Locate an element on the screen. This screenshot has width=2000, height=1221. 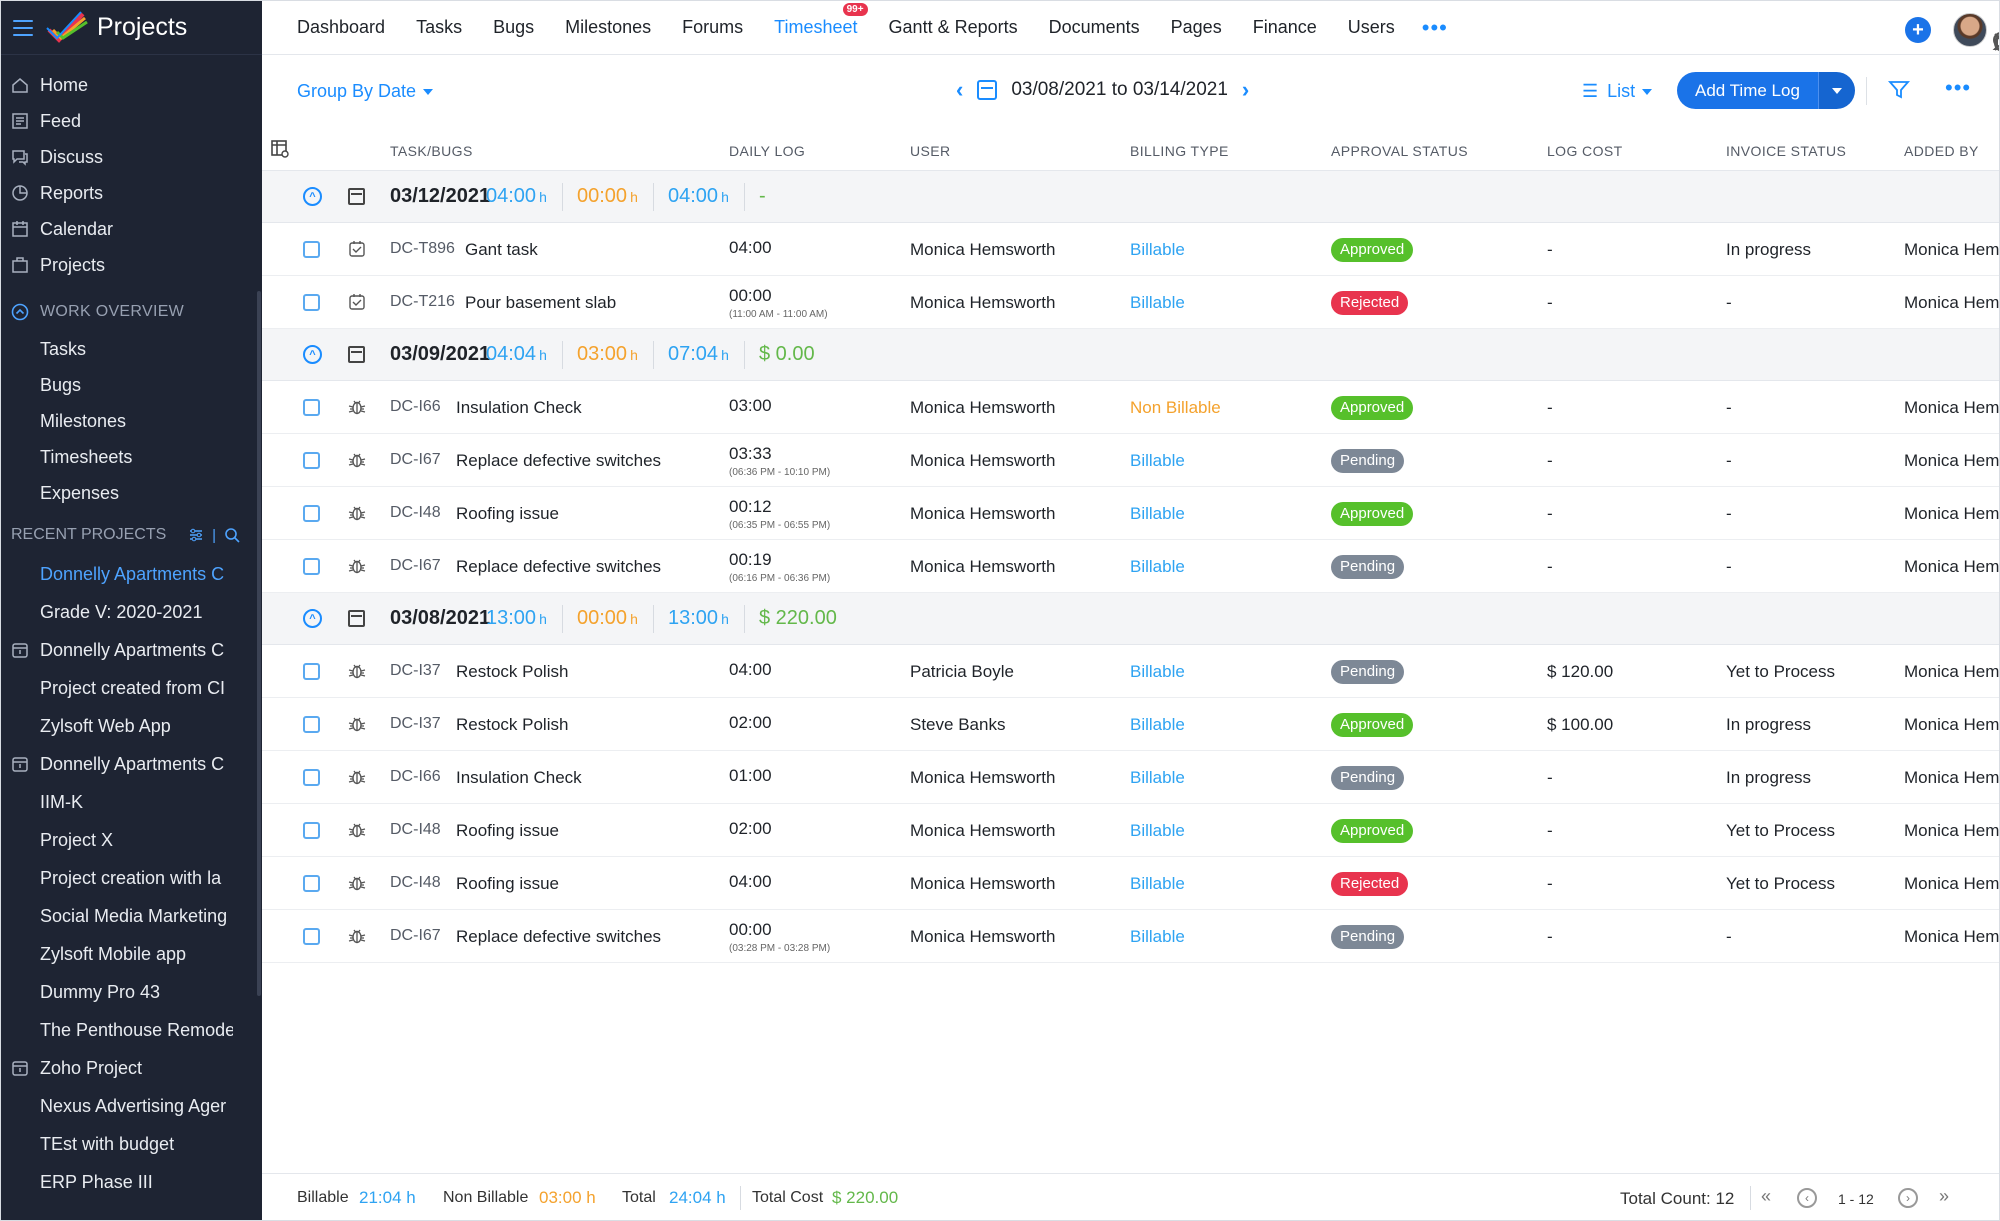
sidebar-item-expenses: Expenses is located at coordinates (80, 492).